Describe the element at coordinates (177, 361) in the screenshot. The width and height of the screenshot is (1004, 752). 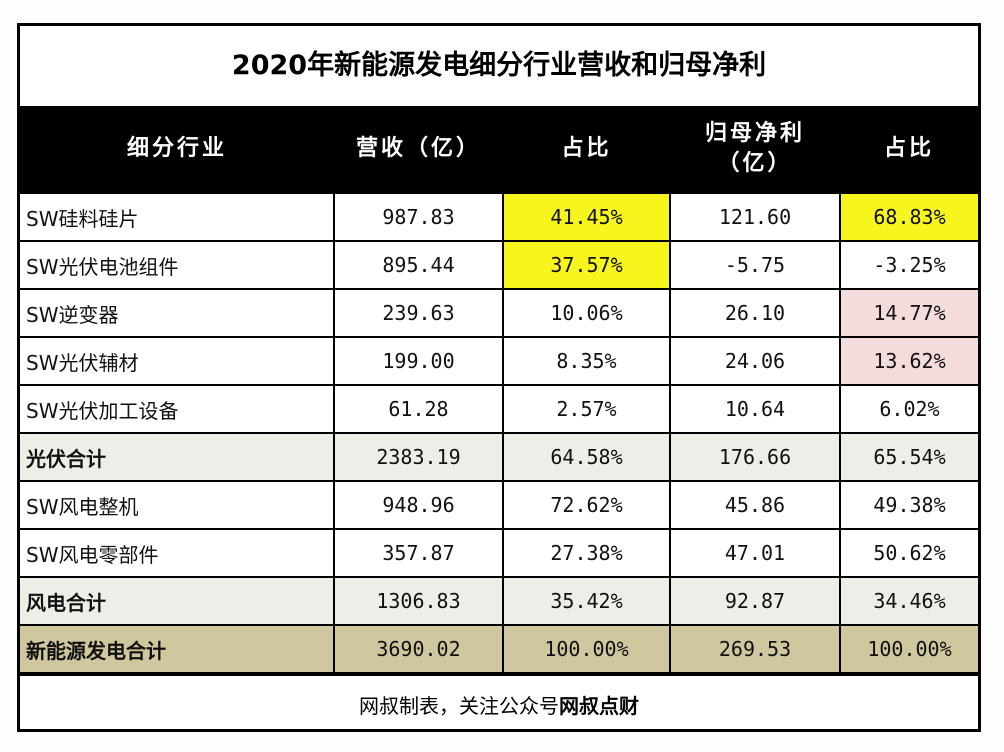
I see `cell-industry: SW光伏辅材` at that location.